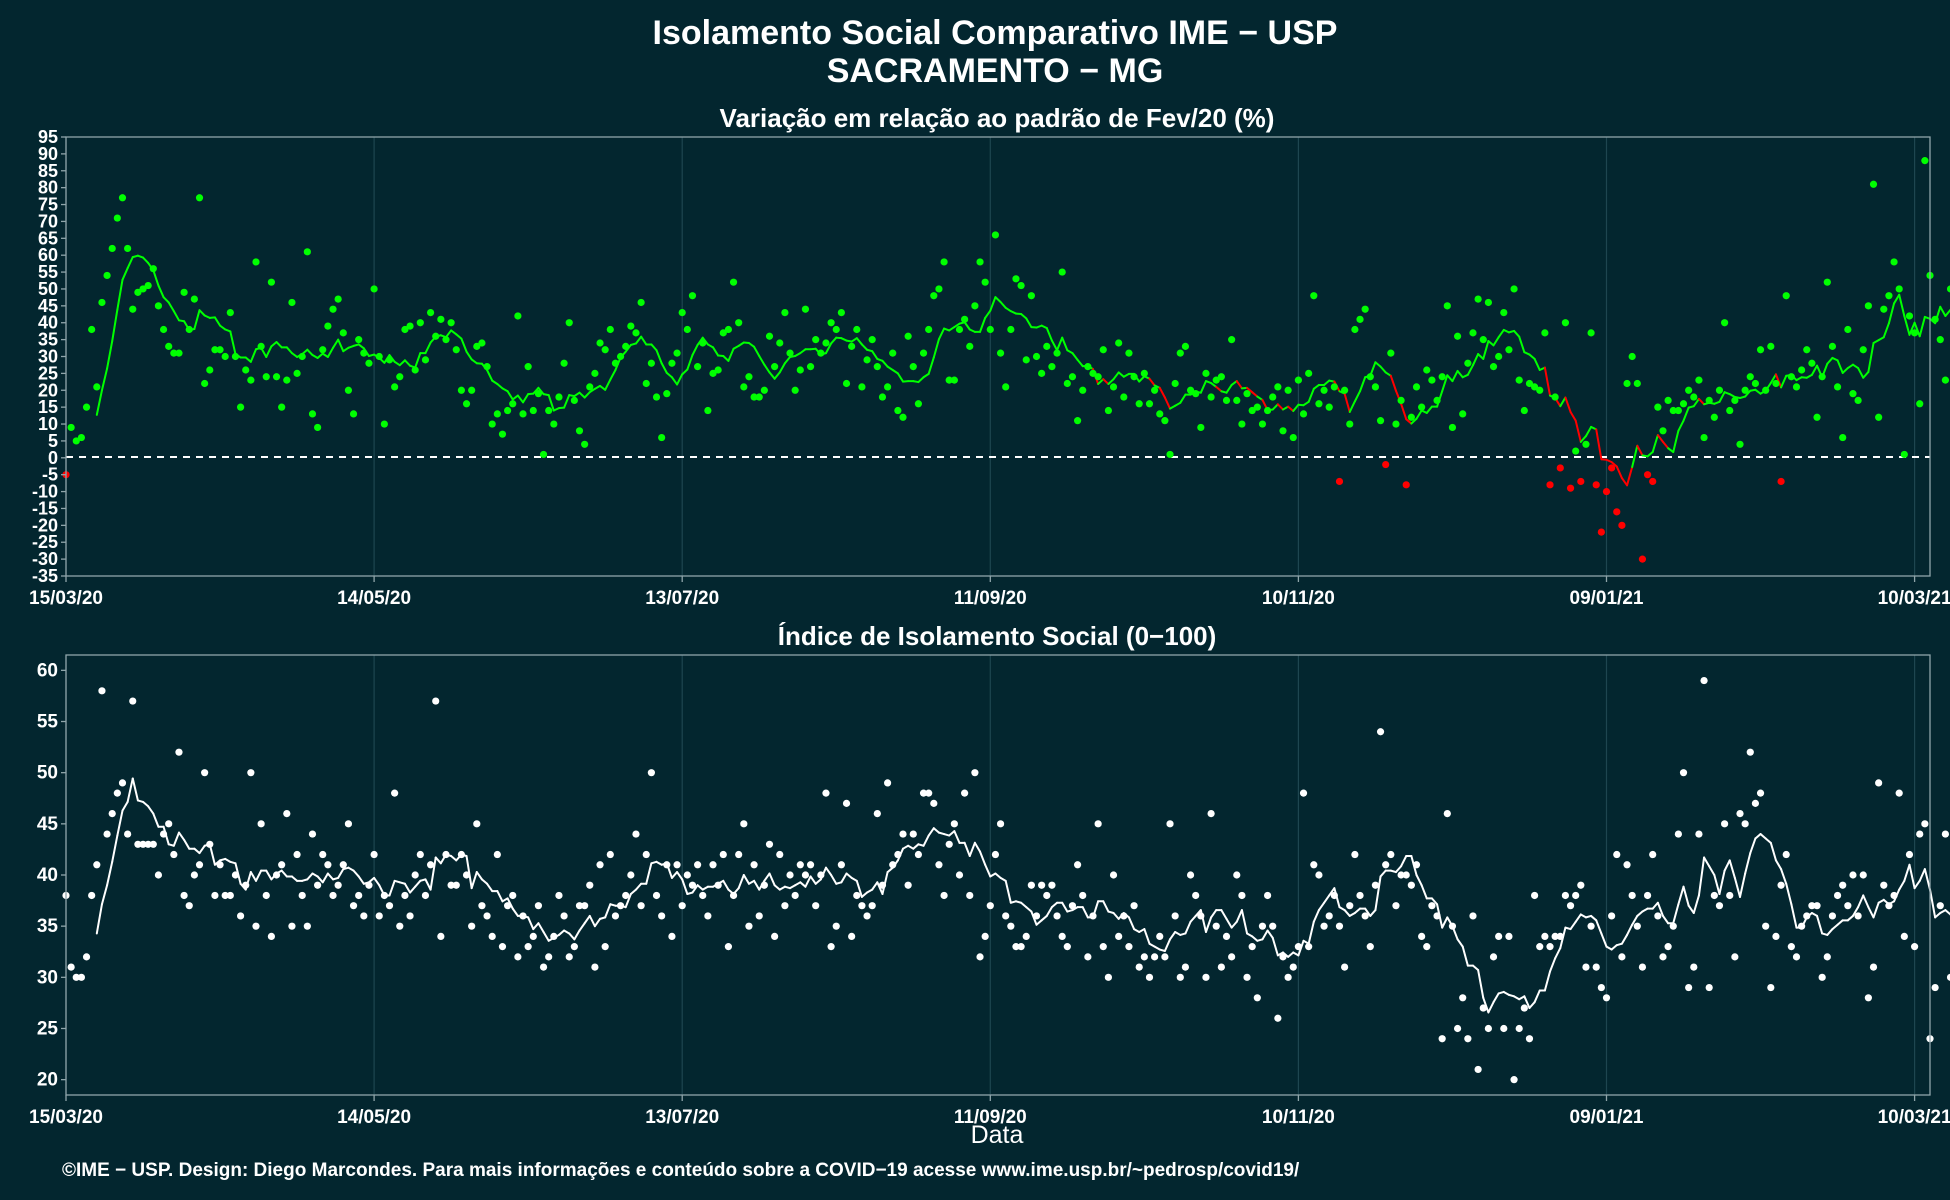 The height and width of the screenshot is (1200, 1950). What do you see at coordinates (48, 323) in the screenshot?
I see `y-tick-label: 40` at bounding box center [48, 323].